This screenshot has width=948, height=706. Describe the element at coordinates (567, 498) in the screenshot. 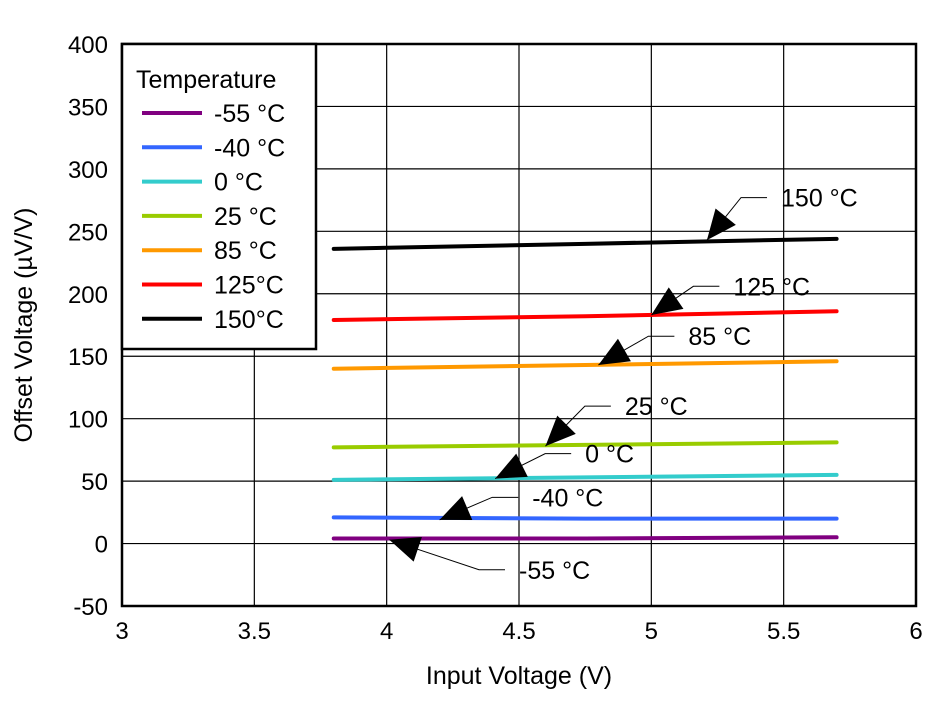

I see `annotation-label: -40 °C` at that location.